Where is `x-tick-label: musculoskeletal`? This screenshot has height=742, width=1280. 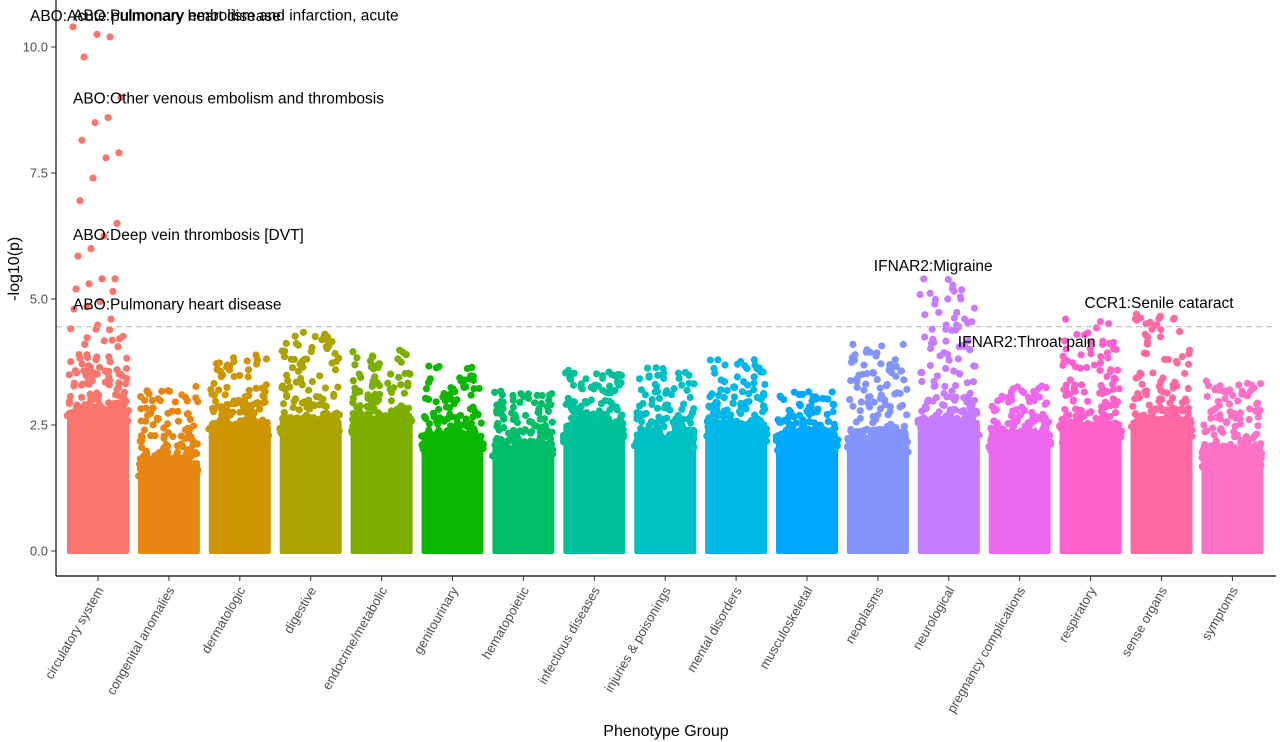
x-tick-label: musculoskeletal is located at coordinates (785, 628).